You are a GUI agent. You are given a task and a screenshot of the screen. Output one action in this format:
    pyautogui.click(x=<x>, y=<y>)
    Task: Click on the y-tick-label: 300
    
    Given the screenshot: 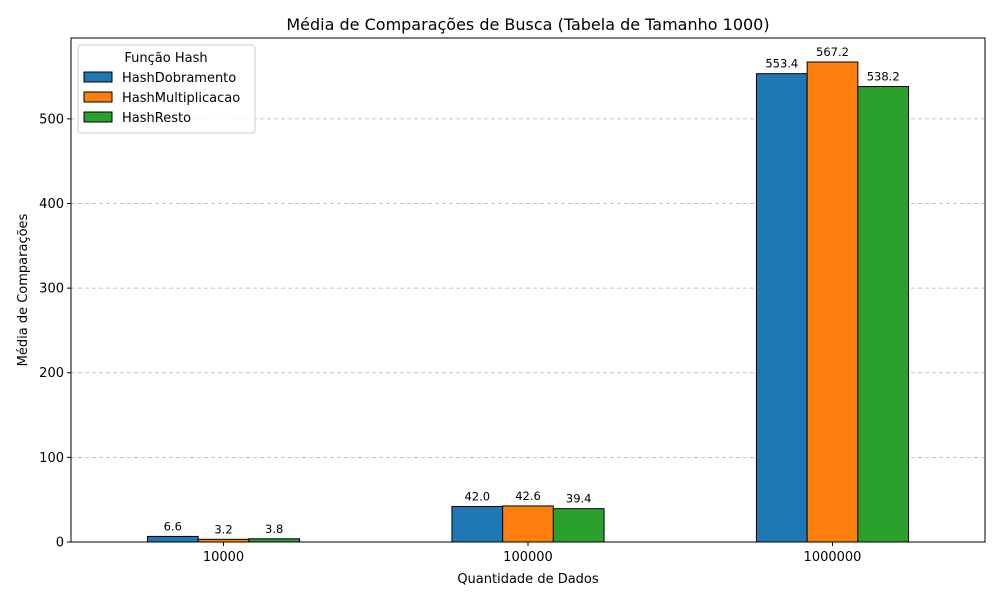 What is the action you would take?
    pyautogui.click(x=51, y=289)
    